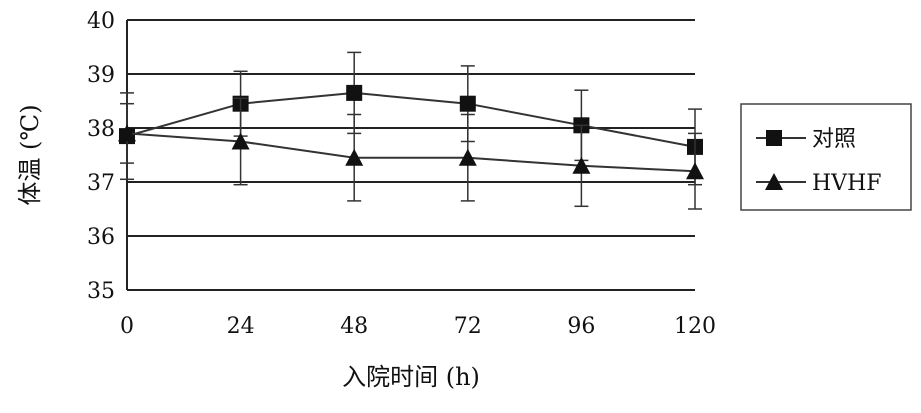 This screenshot has height=413, width=921. I want to click on legend-box, so click(826, 157).